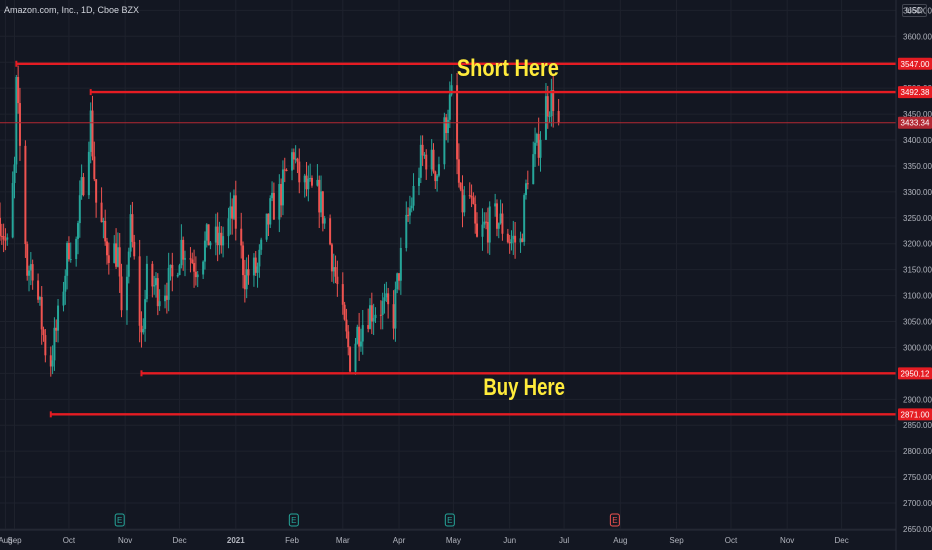 The height and width of the screenshot is (550, 932). What do you see at coordinates (564, 540) in the screenshot?
I see `time-tick-label: Jul` at bounding box center [564, 540].